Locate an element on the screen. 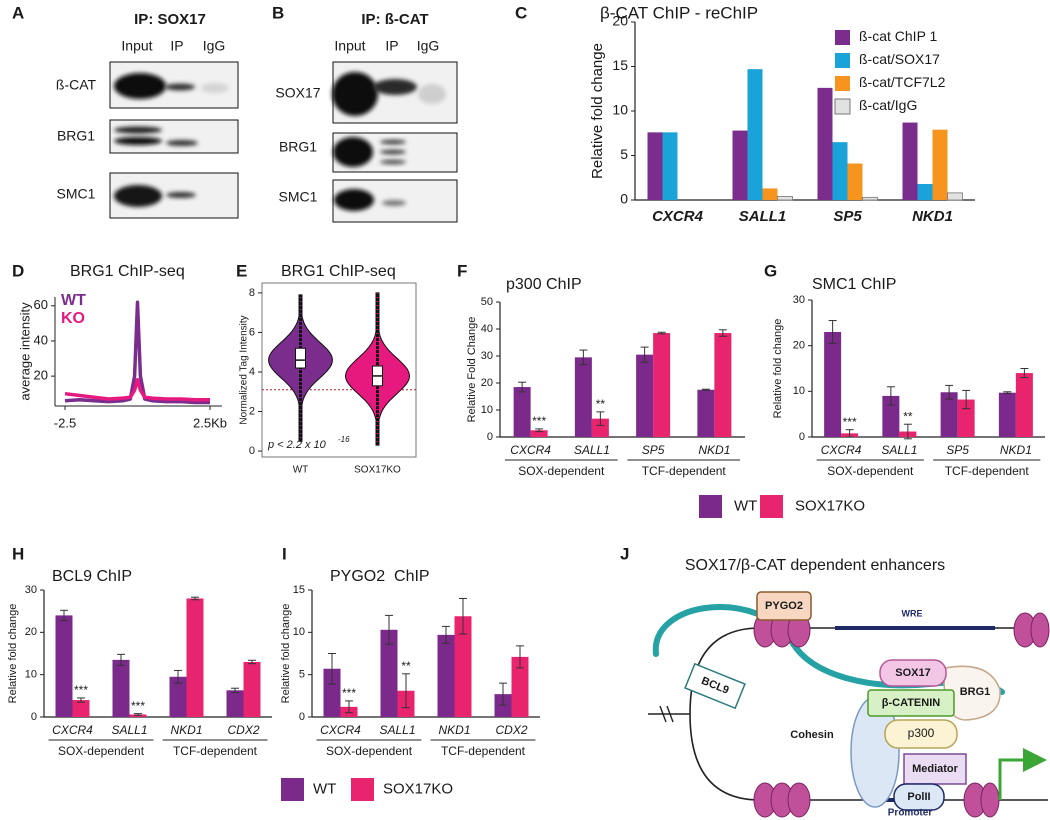  diagram-label: WRE is located at coordinates (912, 613).